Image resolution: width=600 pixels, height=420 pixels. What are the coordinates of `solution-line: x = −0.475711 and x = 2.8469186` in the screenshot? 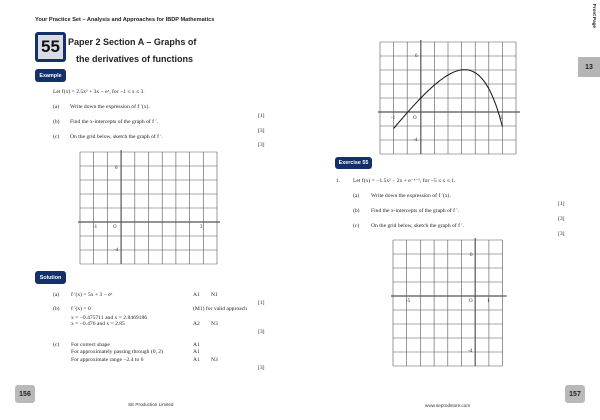 It's located at (109, 318).